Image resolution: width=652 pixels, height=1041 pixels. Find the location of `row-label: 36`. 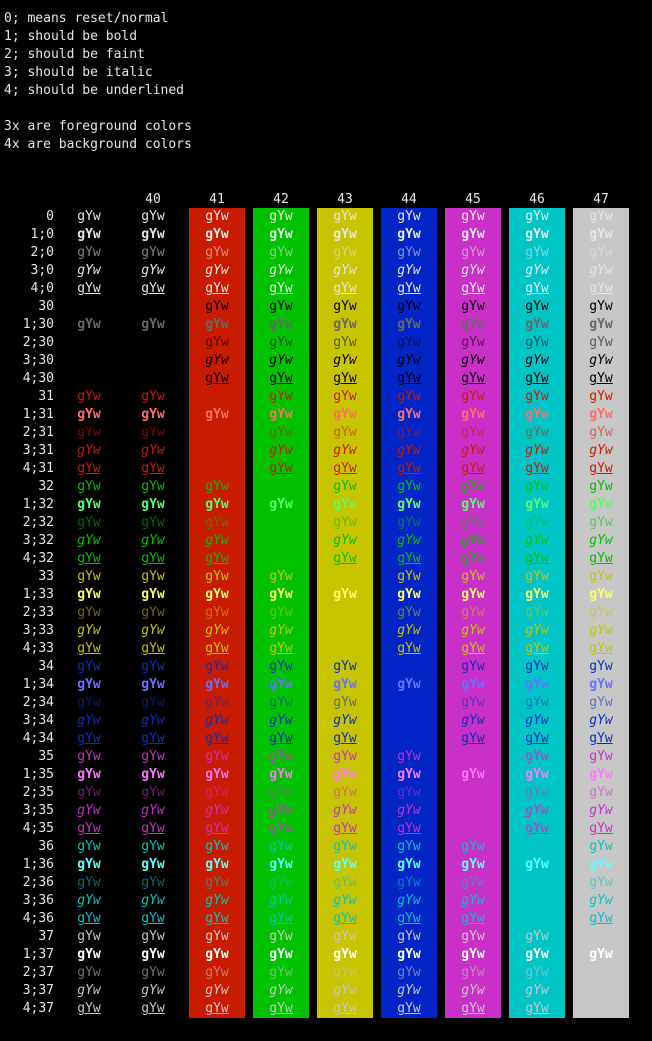

row-label: 36 is located at coordinates (46, 846).